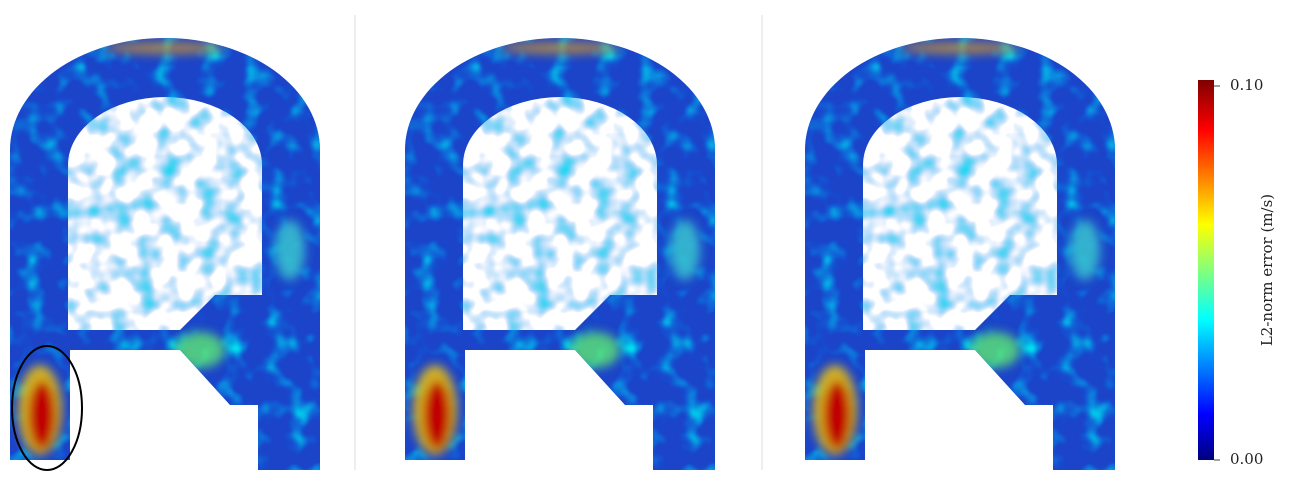 The image size is (1293, 478). What do you see at coordinates (1267, 270) in the screenshot?
I see `colorbar-label: L2-norm error (m/s)` at bounding box center [1267, 270].